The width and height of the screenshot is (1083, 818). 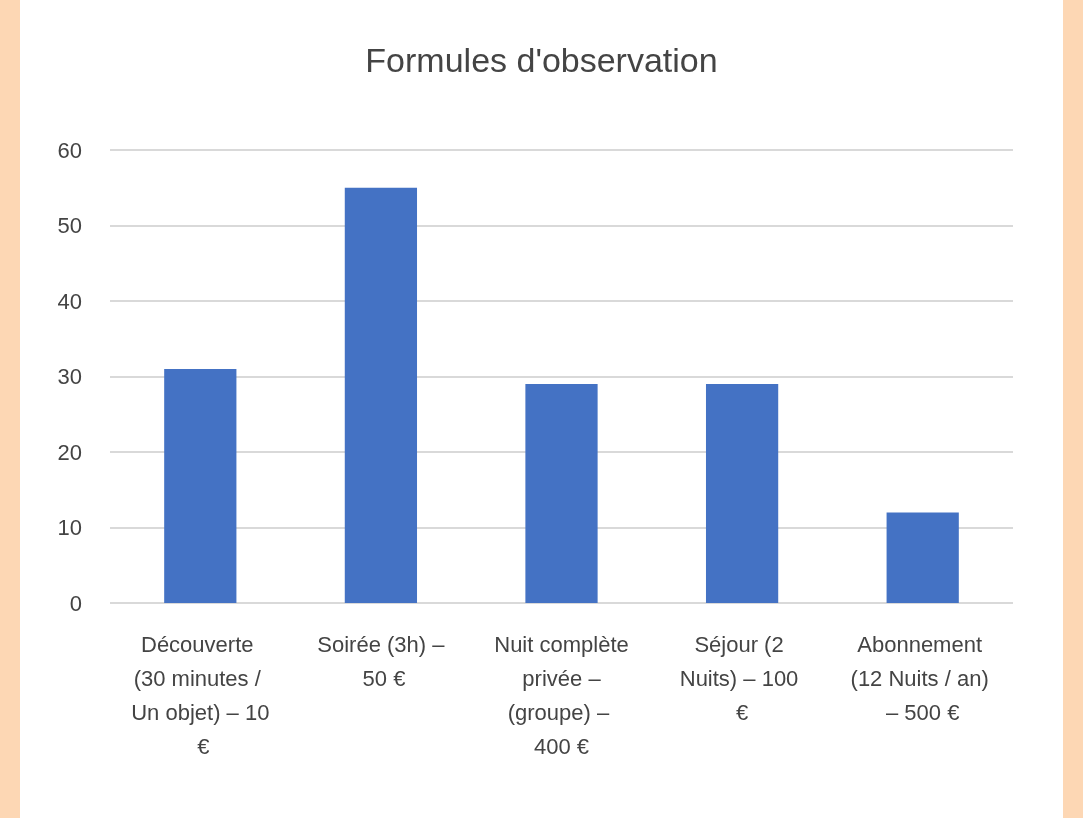 What do you see at coordinates (69, 225) in the screenshot?
I see `y-tick-label: 50` at bounding box center [69, 225].